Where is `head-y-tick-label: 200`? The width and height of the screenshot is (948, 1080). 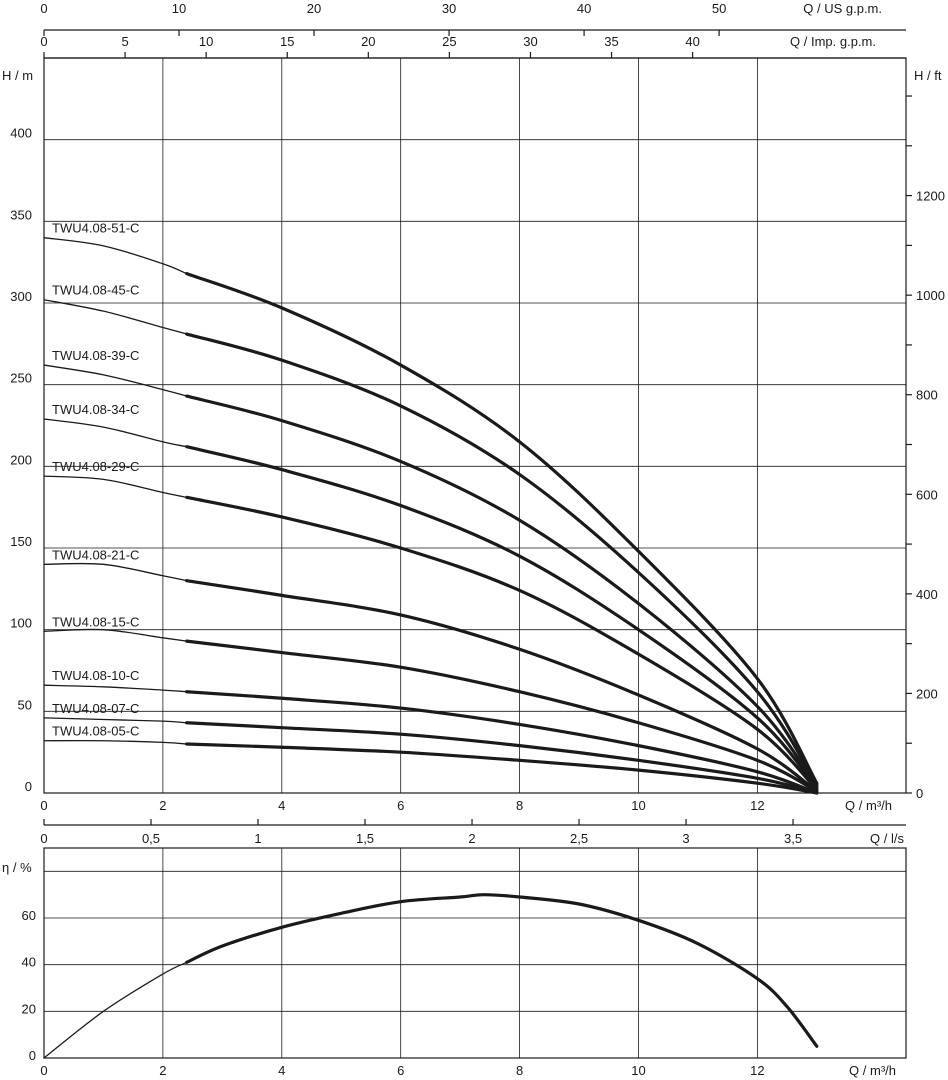 head-y-tick-label: 200 is located at coordinates (21, 459).